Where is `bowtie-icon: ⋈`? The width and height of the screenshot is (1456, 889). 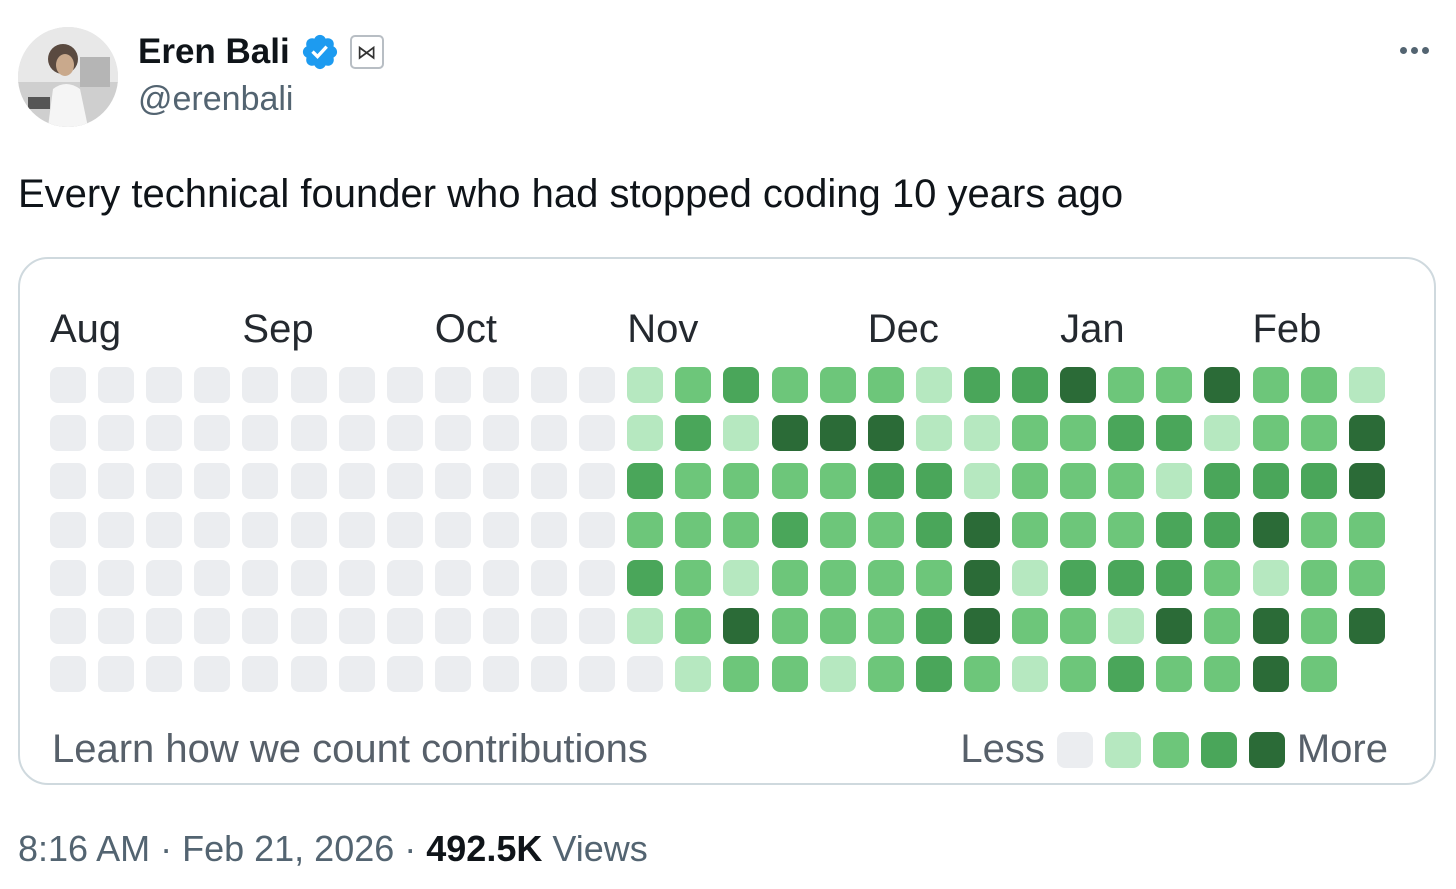 bowtie-icon: ⋈ is located at coordinates (366, 52).